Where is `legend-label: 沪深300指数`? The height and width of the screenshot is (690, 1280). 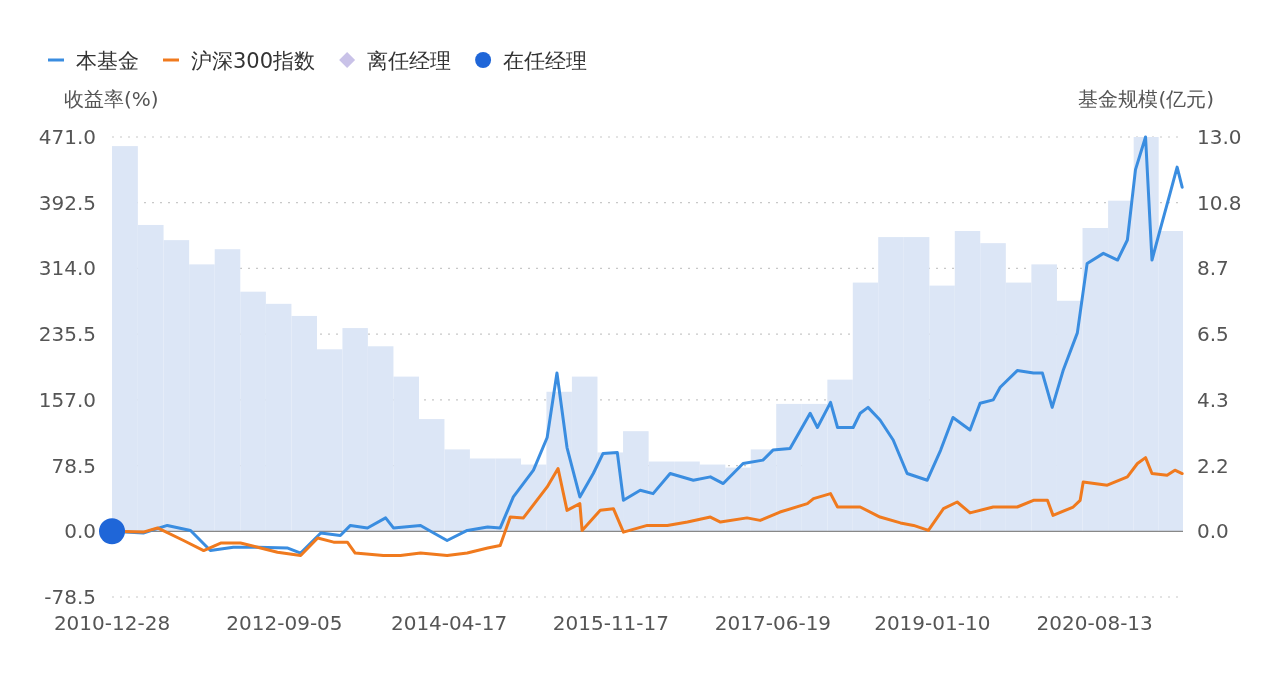
legend-label: 沪深300指数 is located at coordinates (253, 61).